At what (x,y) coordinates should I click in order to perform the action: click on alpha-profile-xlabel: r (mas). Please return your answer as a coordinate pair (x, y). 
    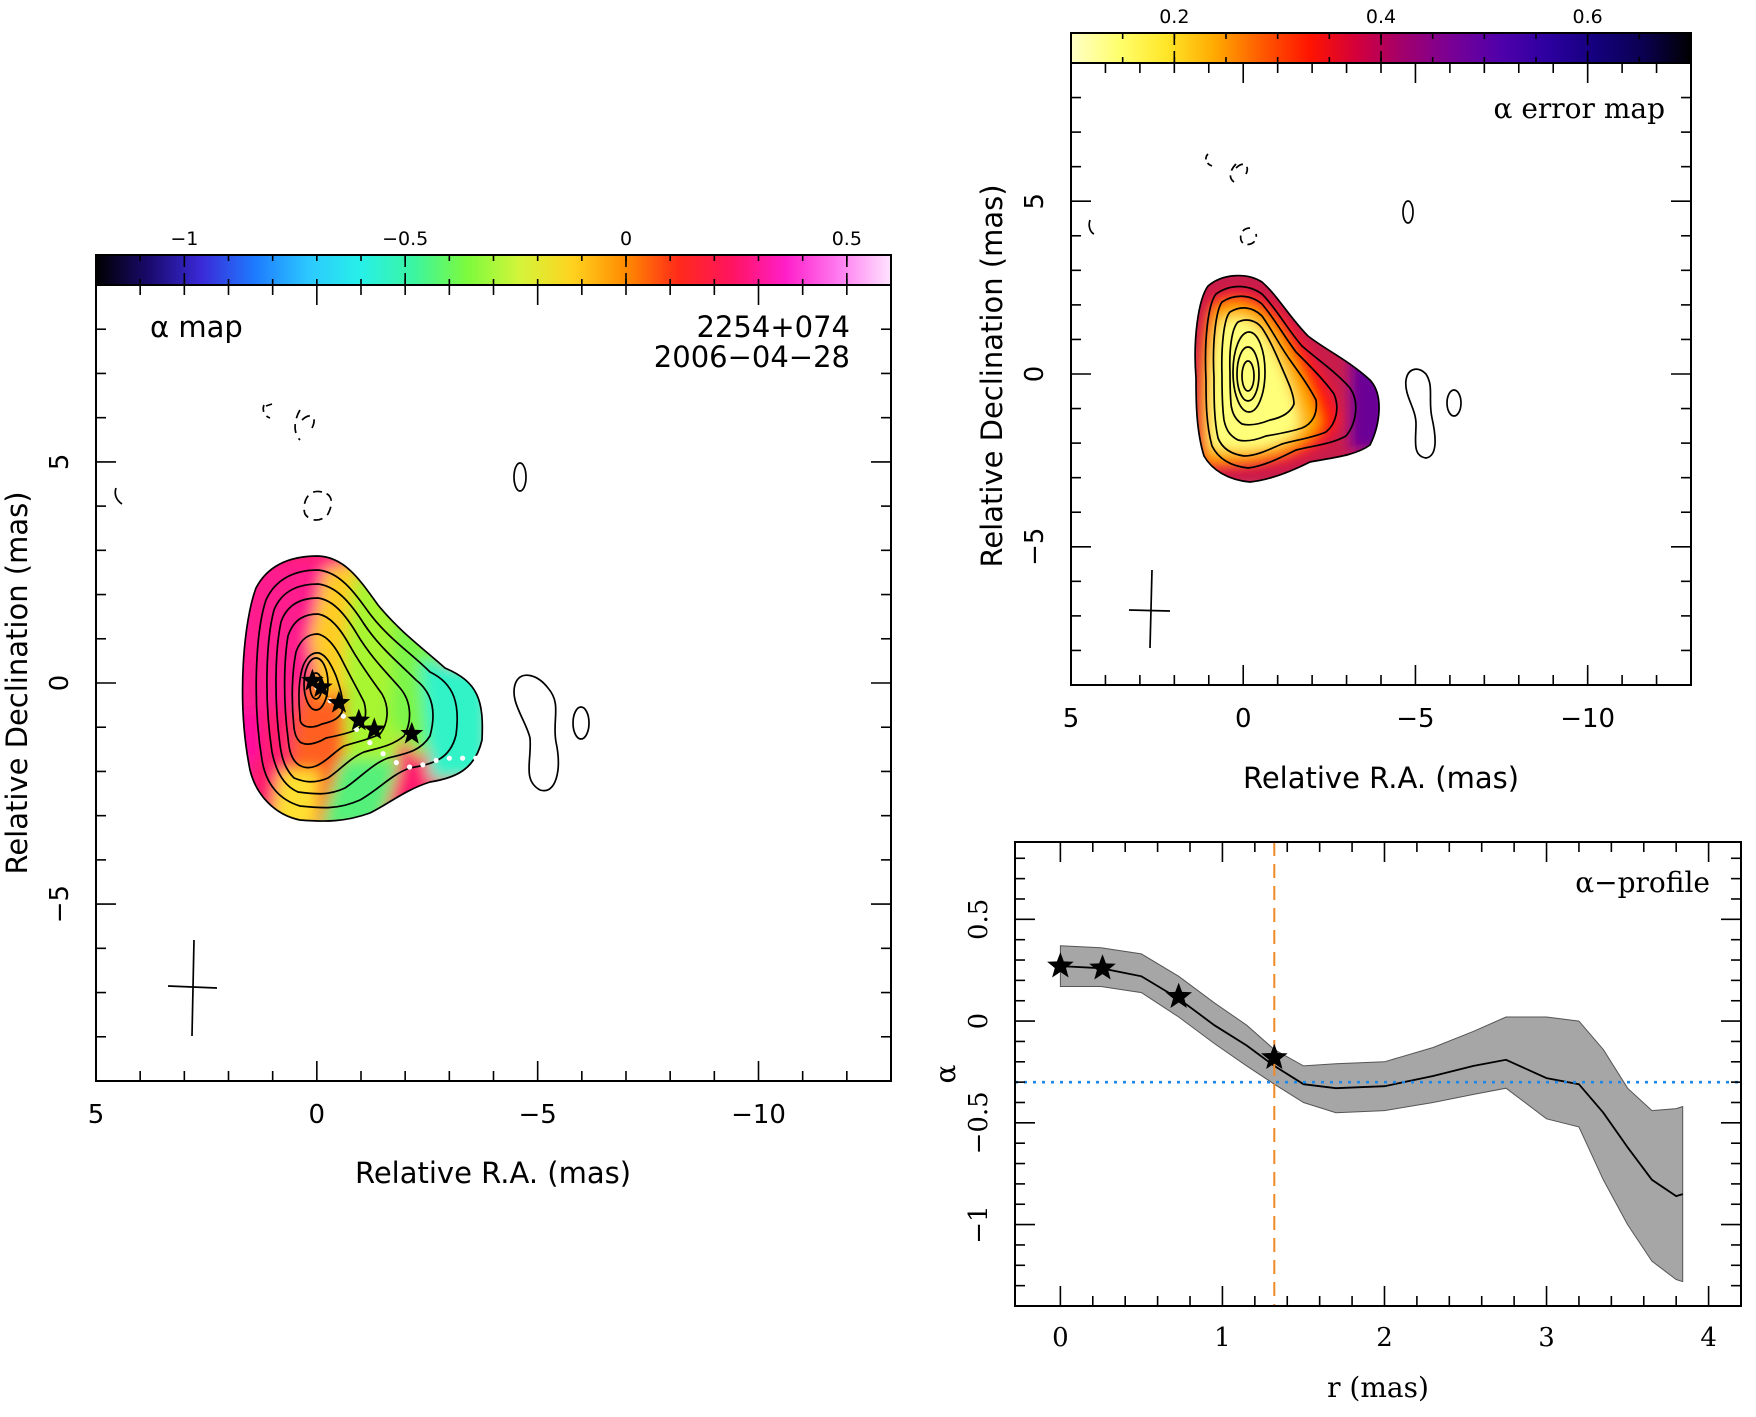
    Looking at the image, I should click on (1378, 1387).